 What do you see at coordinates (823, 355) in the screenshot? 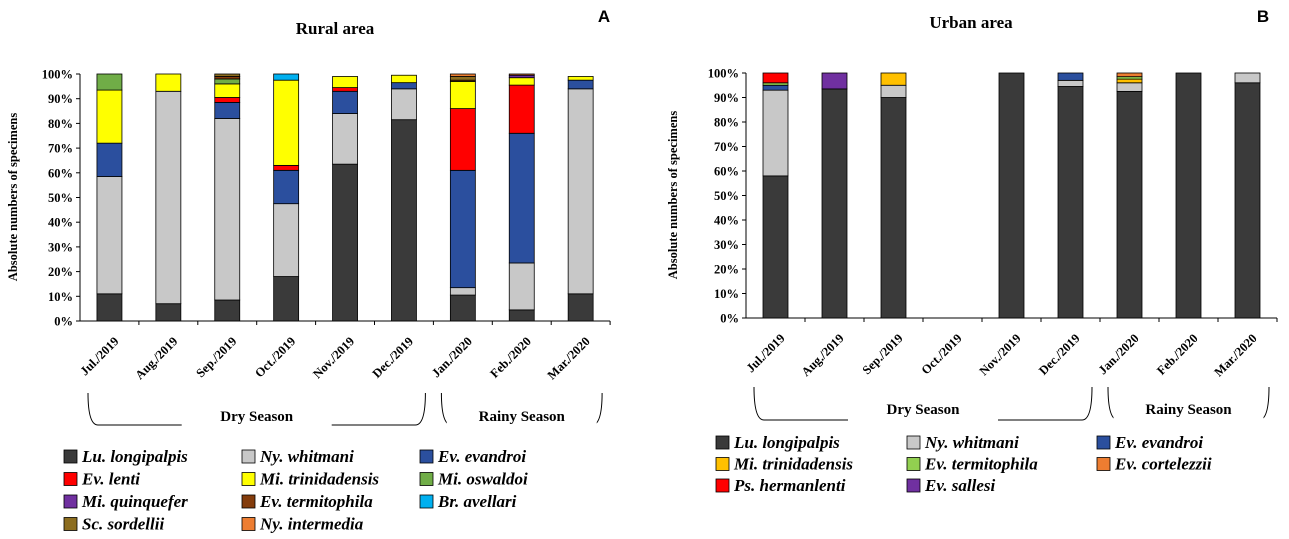
I see `x-category-label: Aug./2019` at bounding box center [823, 355].